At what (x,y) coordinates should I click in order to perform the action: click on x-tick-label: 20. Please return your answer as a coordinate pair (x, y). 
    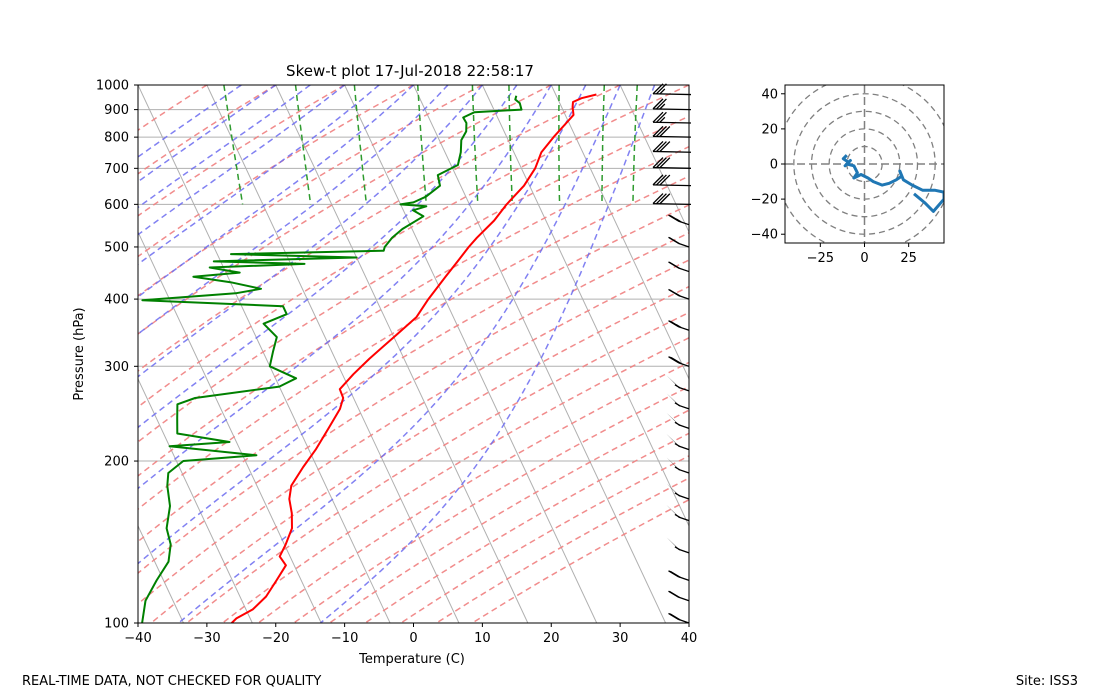
    Looking at the image, I should click on (551, 638).